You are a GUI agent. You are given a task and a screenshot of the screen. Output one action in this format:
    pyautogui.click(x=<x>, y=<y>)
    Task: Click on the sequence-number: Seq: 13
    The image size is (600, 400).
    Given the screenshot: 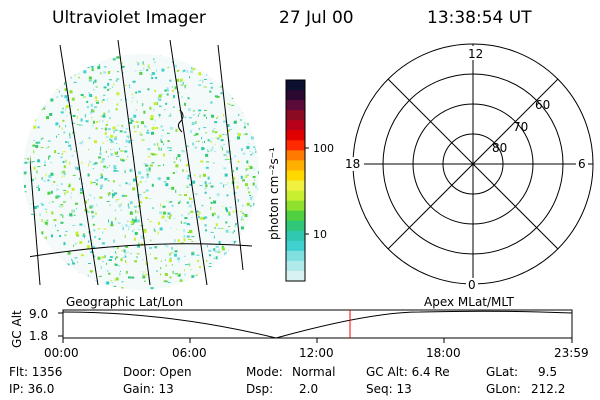 What is the action you would take?
    pyautogui.click(x=389, y=389)
    